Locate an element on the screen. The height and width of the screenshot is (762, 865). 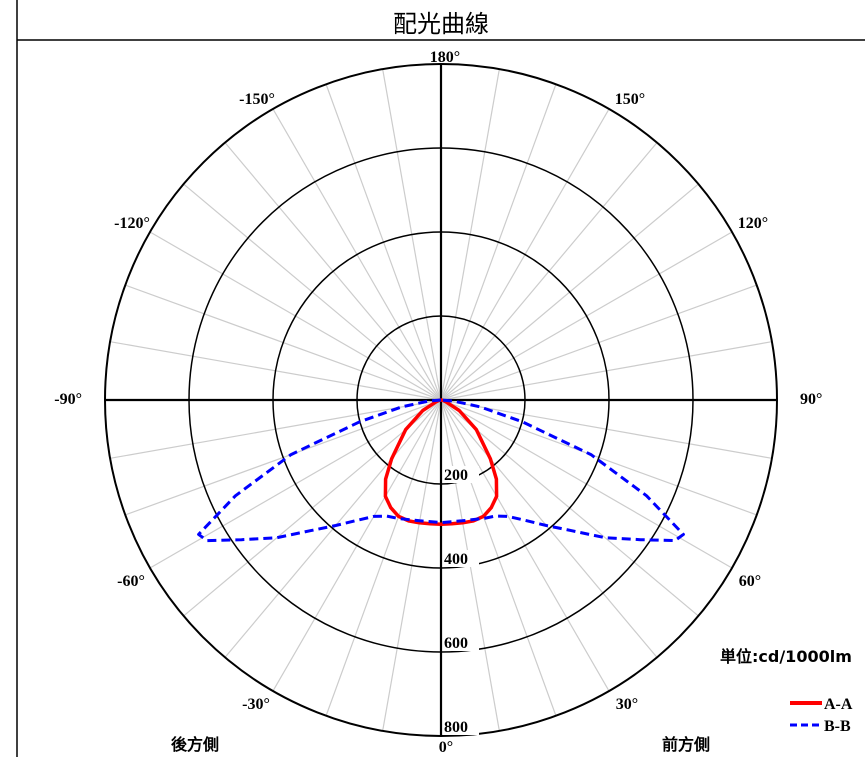
angle-tick-label: 0° is located at coordinates (446, 747).